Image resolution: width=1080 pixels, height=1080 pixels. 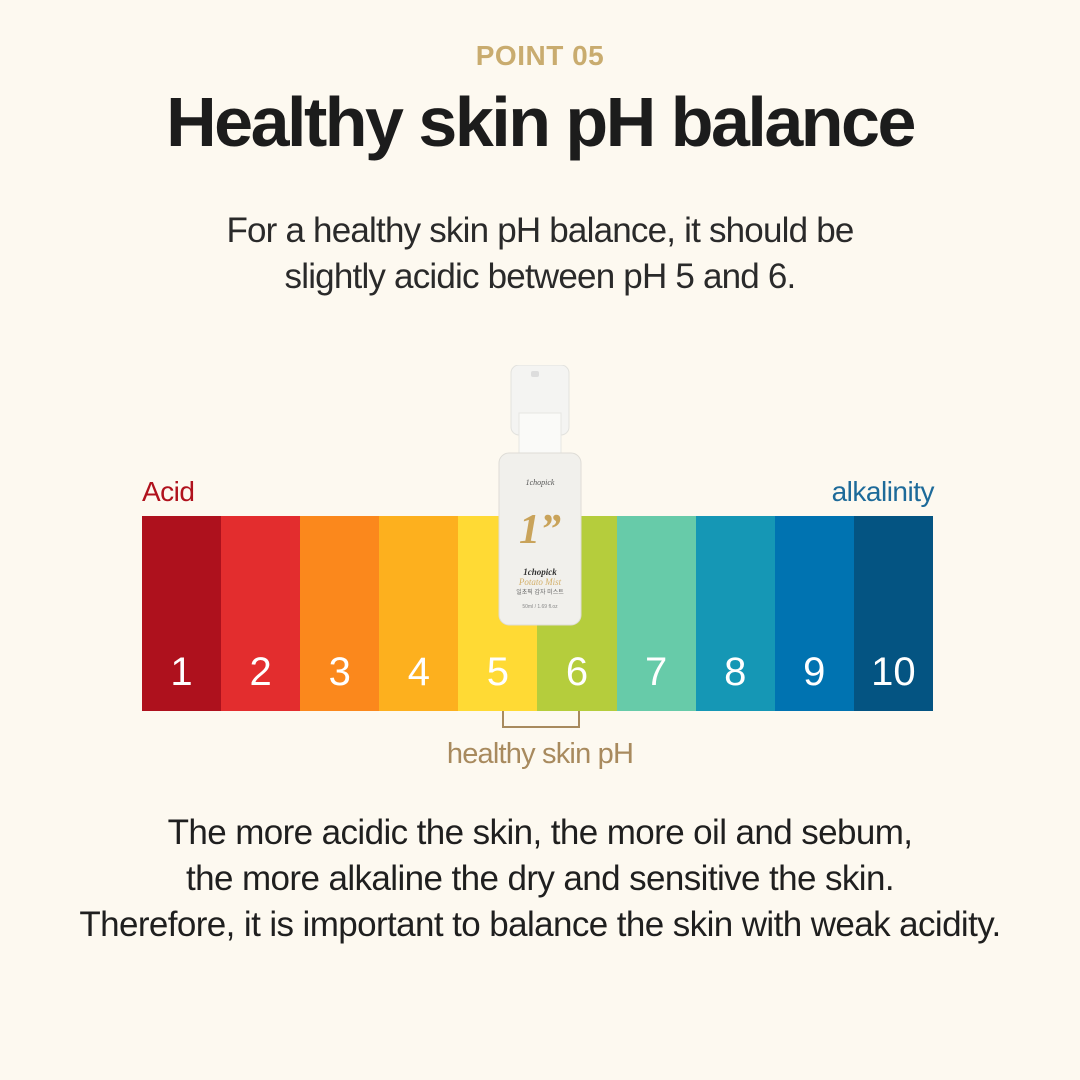 What do you see at coordinates (540, 55) in the screenshot?
I see `point-label: POINT 05` at bounding box center [540, 55].